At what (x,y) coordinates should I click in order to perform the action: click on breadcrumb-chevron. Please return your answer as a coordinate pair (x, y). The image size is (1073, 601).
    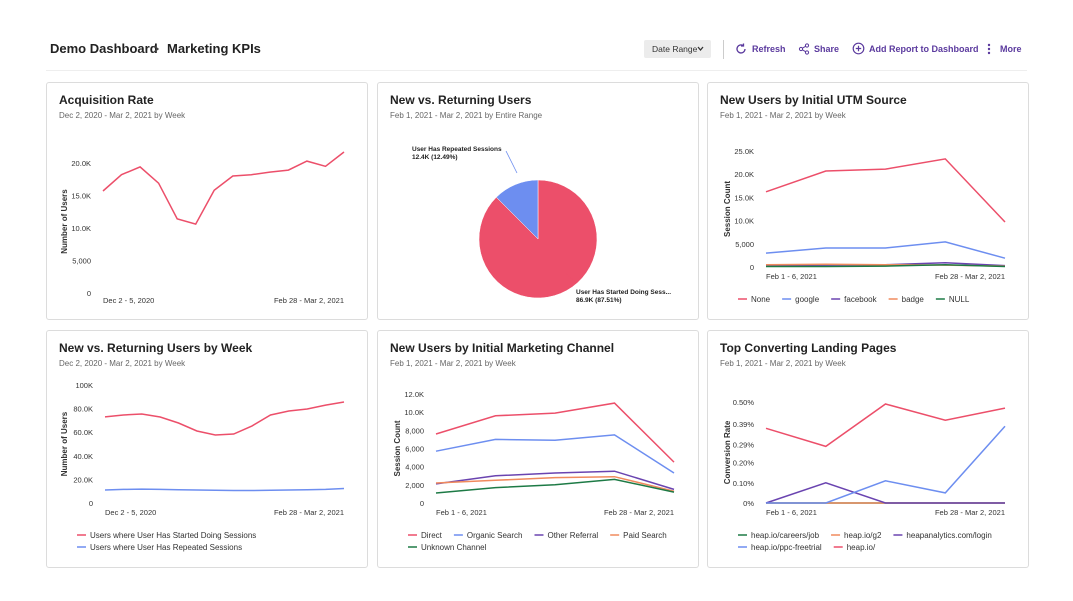
    Looking at the image, I should click on (156, 49).